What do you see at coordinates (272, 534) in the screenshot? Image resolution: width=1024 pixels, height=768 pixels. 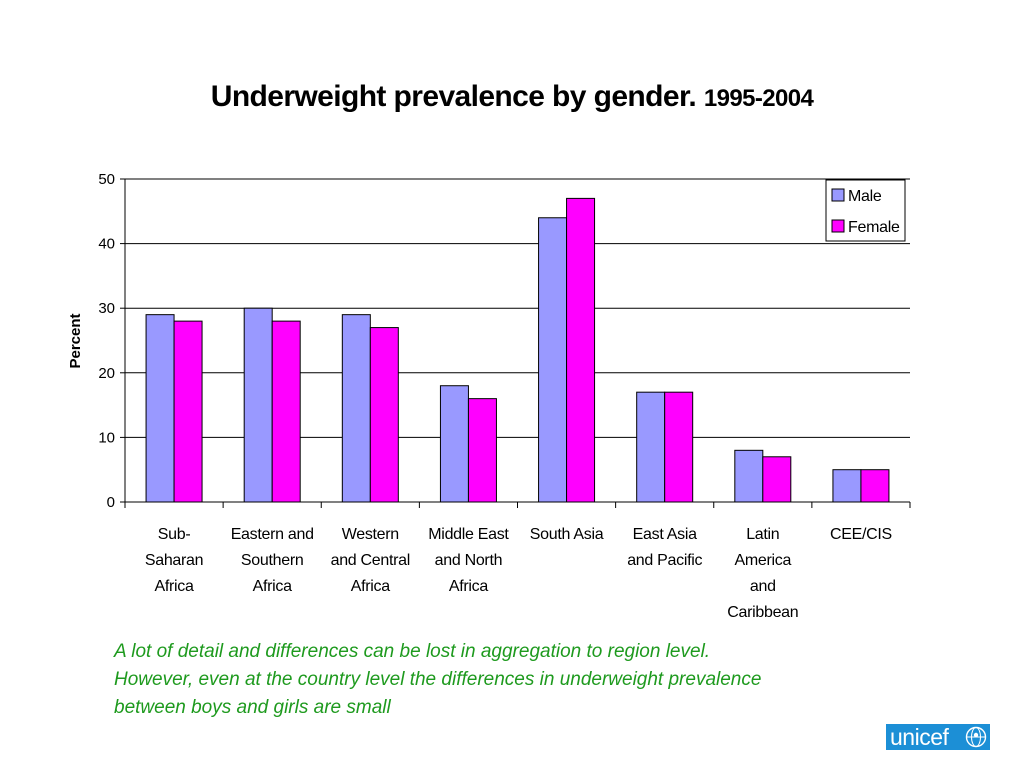 I see `x-tick-label: Eastern and` at bounding box center [272, 534].